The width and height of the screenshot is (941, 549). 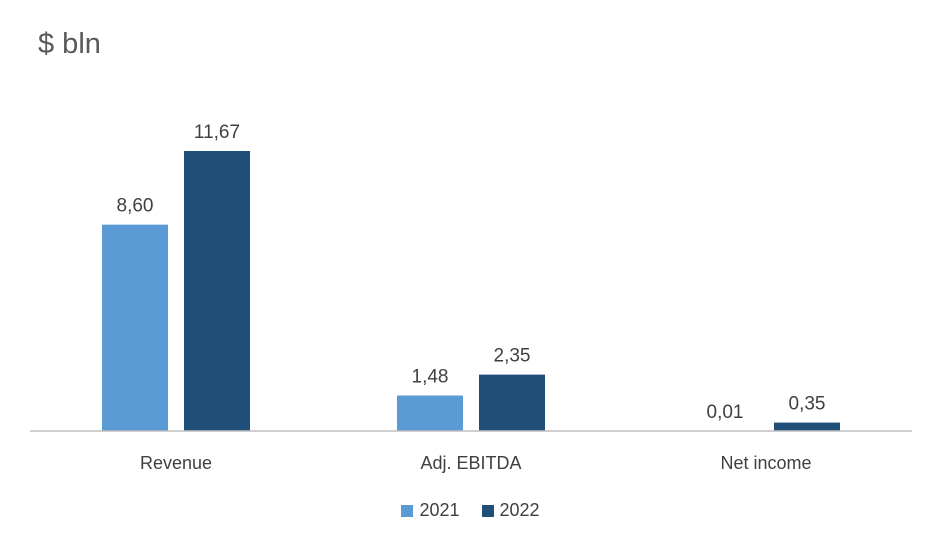 What do you see at coordinates (487, 510) in the screenshot?
I see `legend-swatch-2022` at bounding box center [487, 510].